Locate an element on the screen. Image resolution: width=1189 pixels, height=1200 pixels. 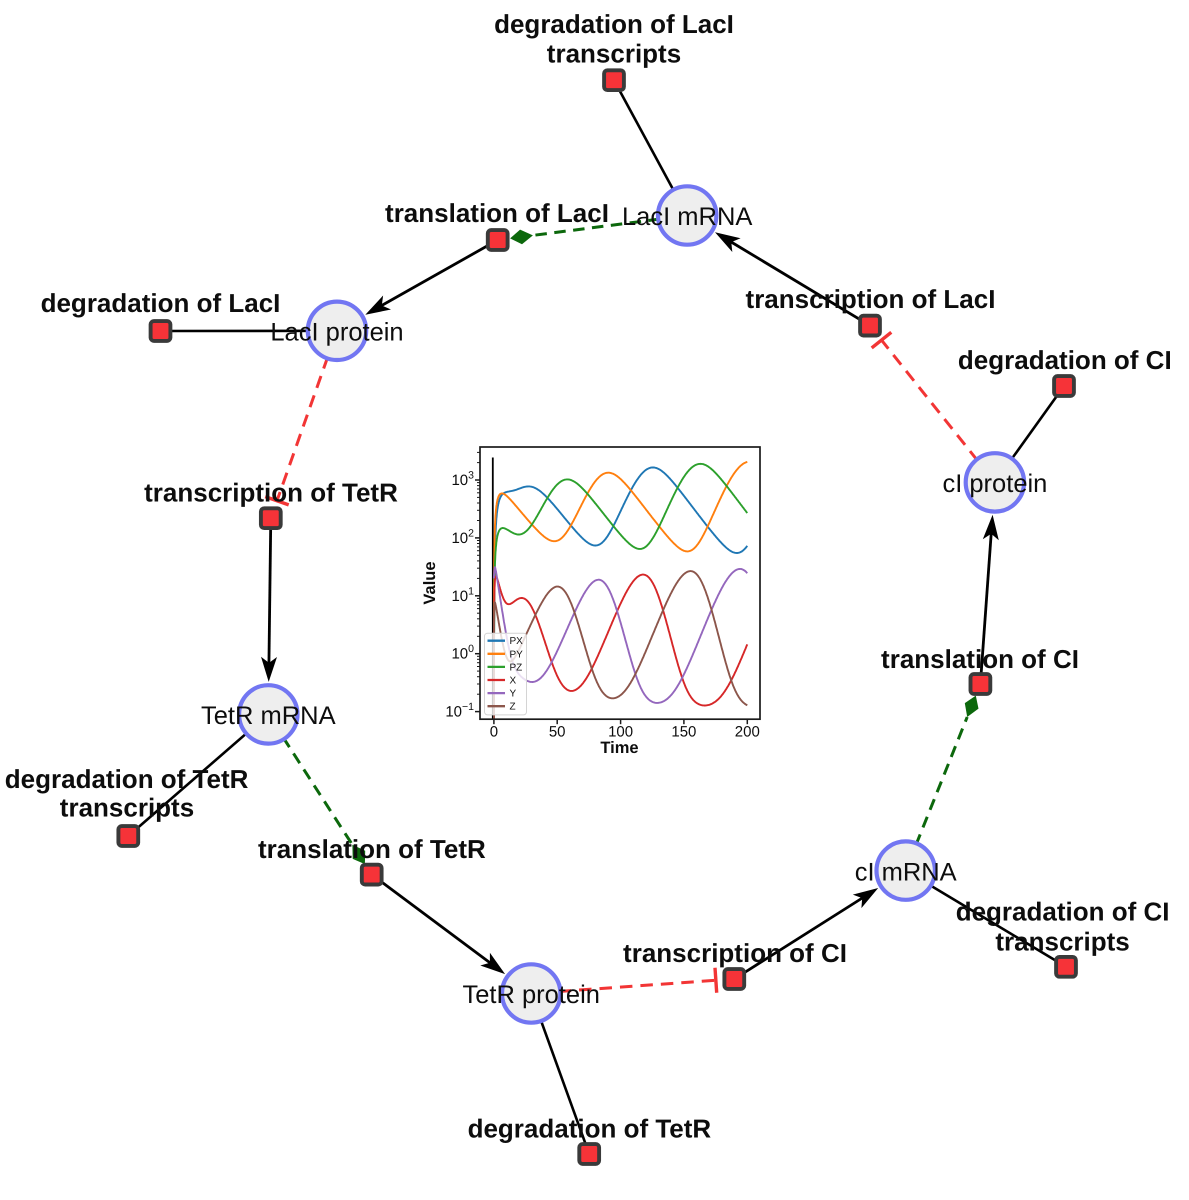
svg-text: LacI protein is located at coordinates (336, 333).